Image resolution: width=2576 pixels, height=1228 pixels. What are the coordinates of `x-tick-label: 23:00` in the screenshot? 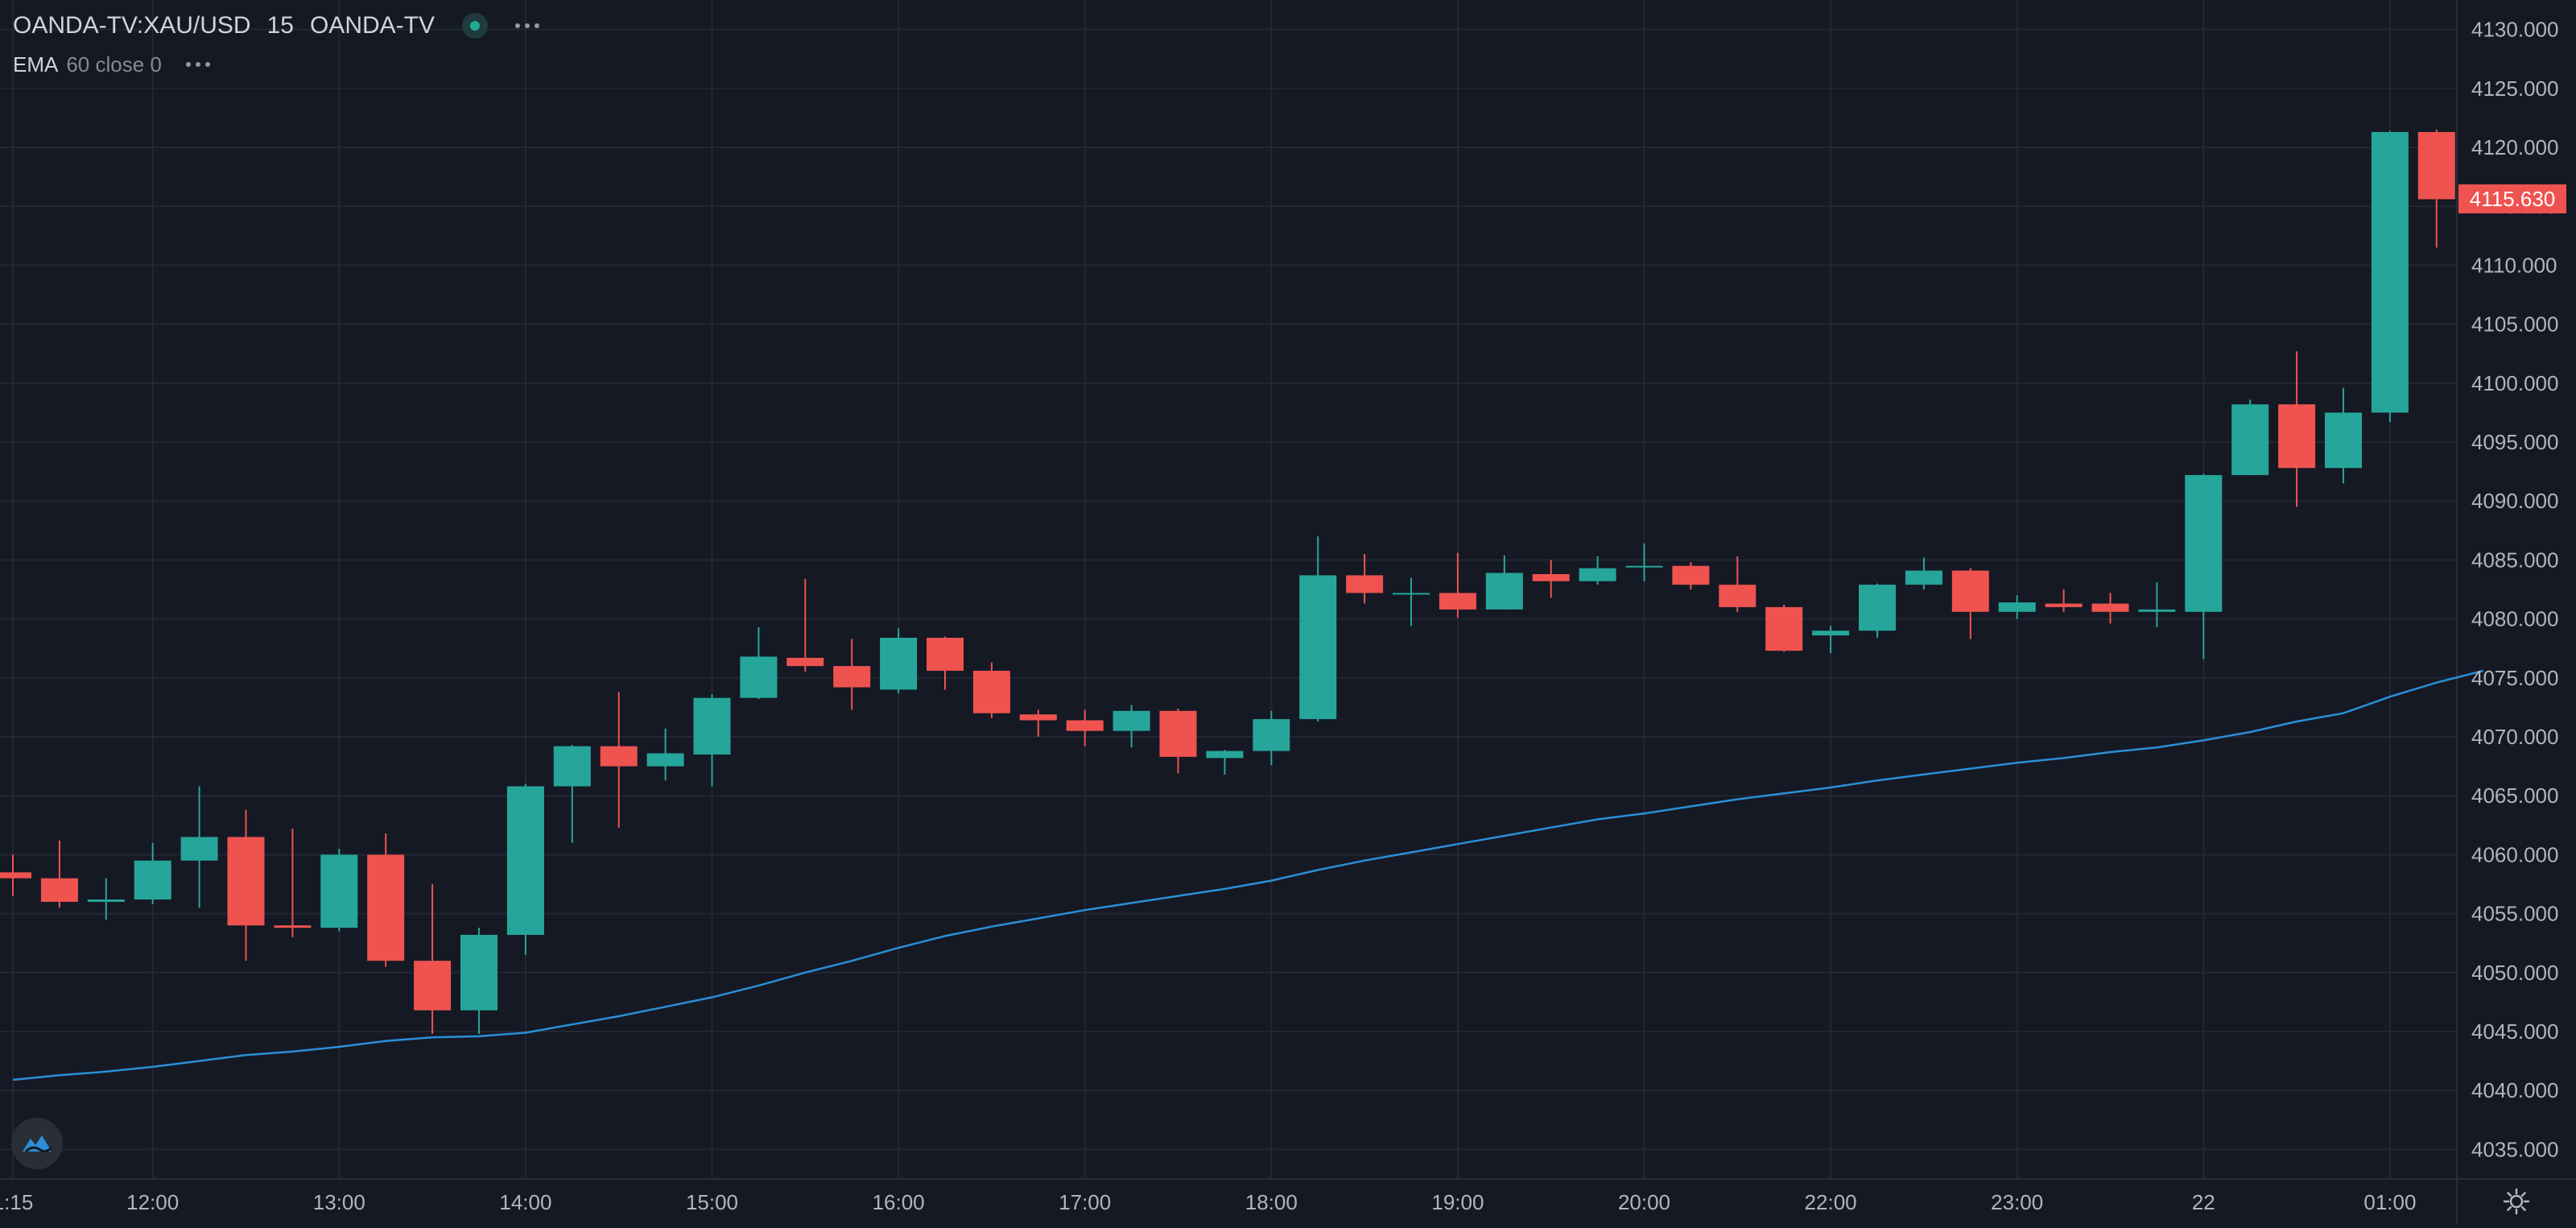 It's located at (2017, 1202).